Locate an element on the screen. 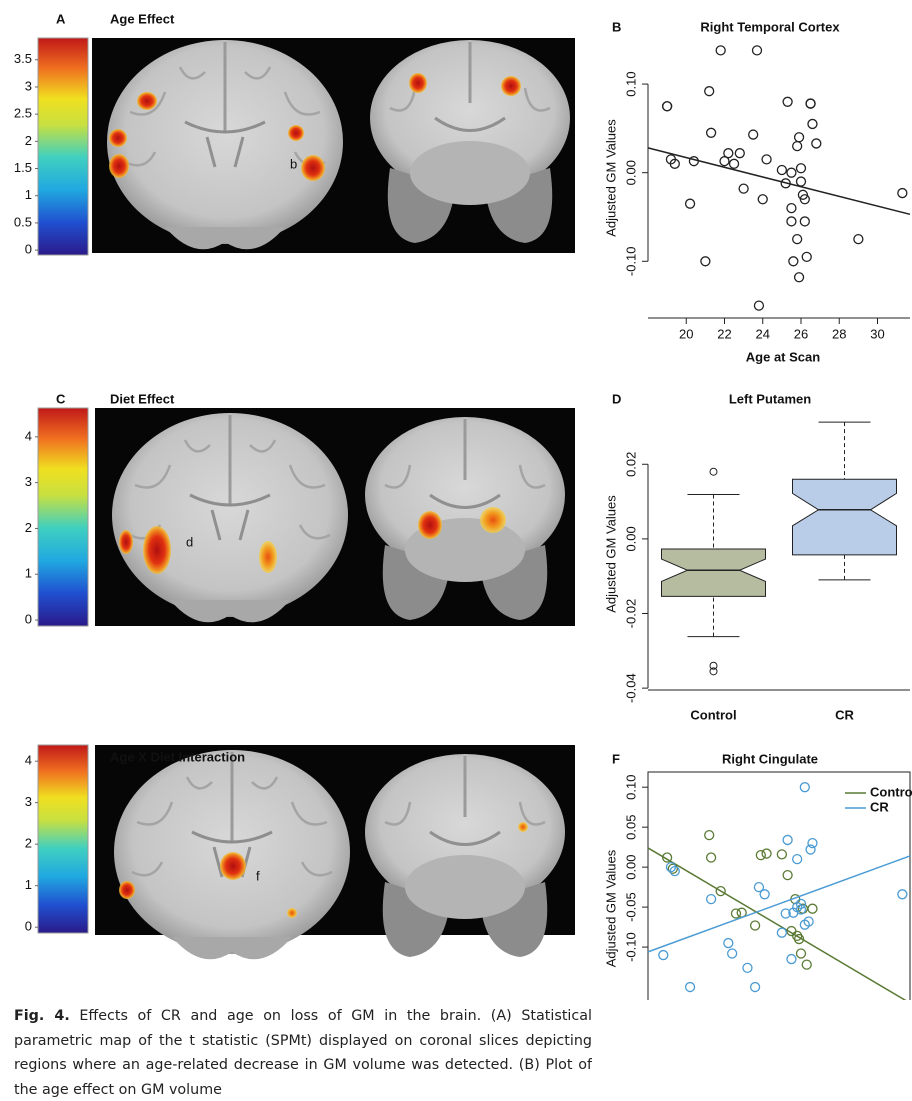 The height and width of the screenshot is (1101, 912). colorbar-tick-label: 2.5 is located at coordinates (23, 113).